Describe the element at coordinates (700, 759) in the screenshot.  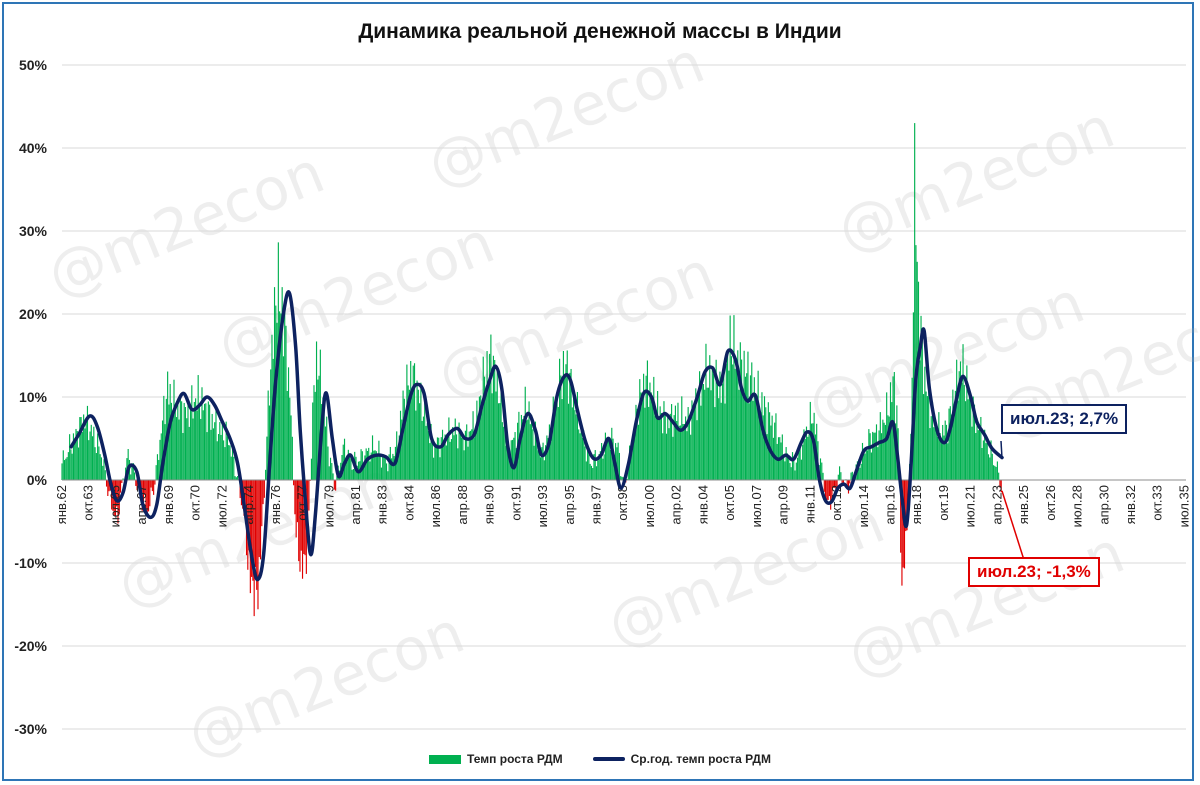
I see `legend-line-label: Ср.год. темп роста РДМ` at that location.